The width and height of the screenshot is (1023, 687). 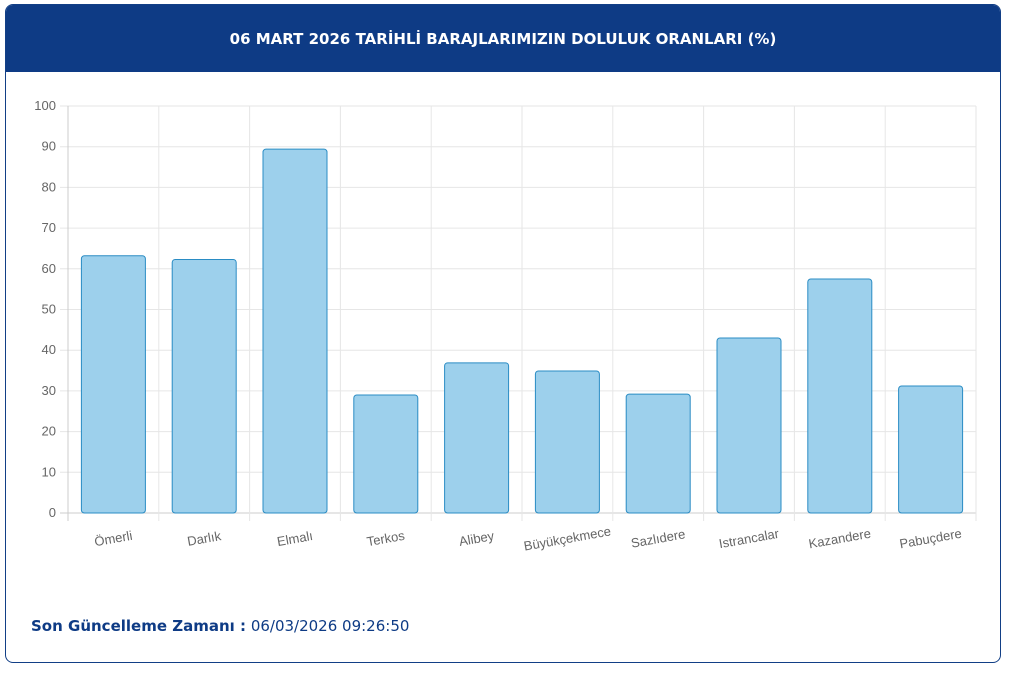 What do you see at coordinates (330, 626) in the screenshot?
I see `footer-timestamp: 06/03/2026 09:26:50` at bounding box center [330, 626].